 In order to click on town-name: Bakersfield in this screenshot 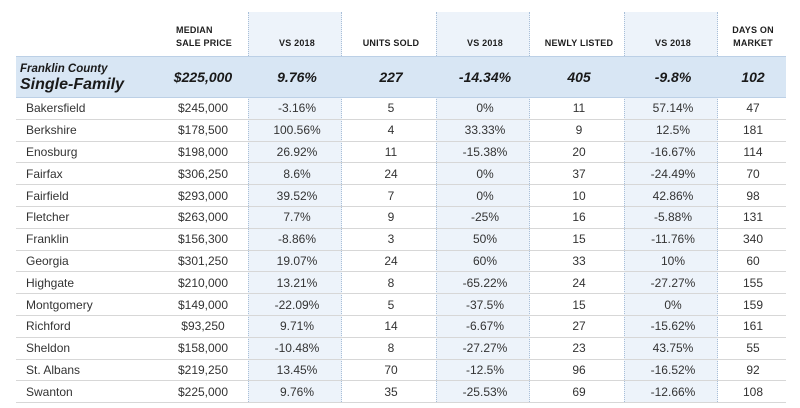, I will do `click(86, 108)`.